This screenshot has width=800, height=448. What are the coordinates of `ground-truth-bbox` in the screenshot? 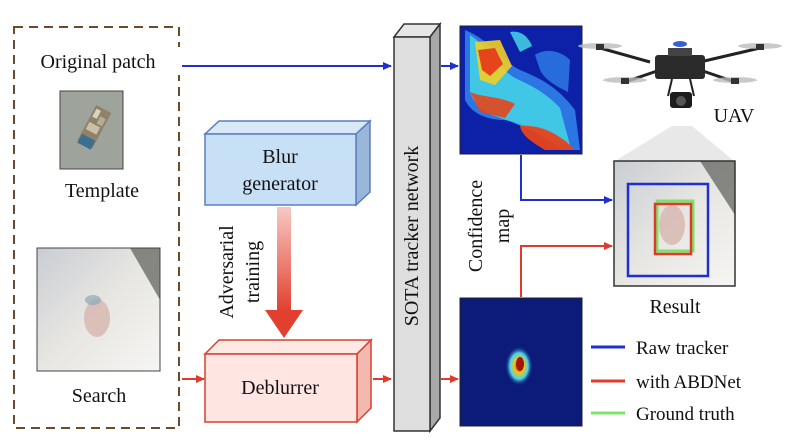 It's located at (675, 226).